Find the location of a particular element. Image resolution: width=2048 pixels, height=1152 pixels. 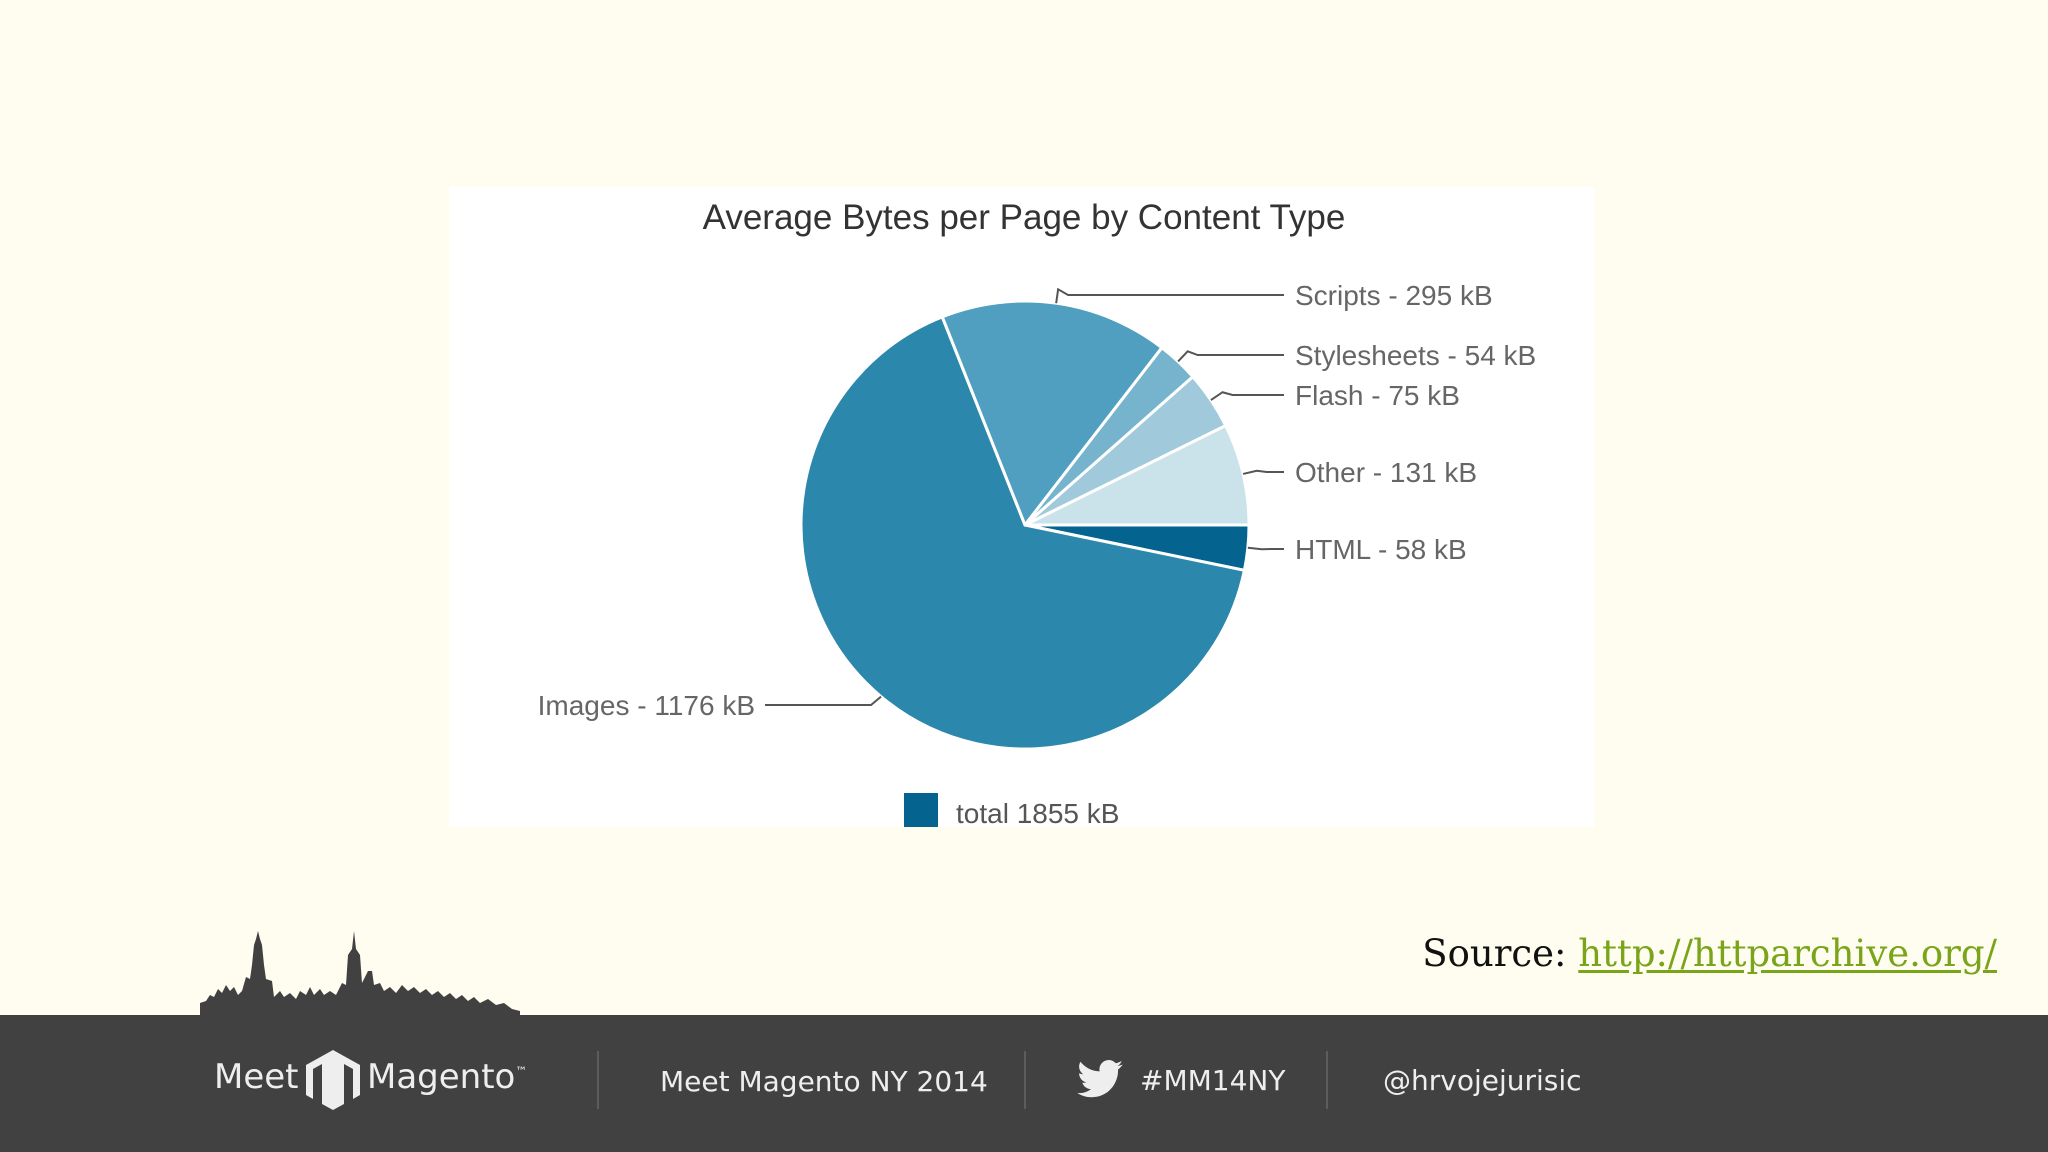

speaker-handle: @hrvojejurisic is located at coordinates (1482, 1080).